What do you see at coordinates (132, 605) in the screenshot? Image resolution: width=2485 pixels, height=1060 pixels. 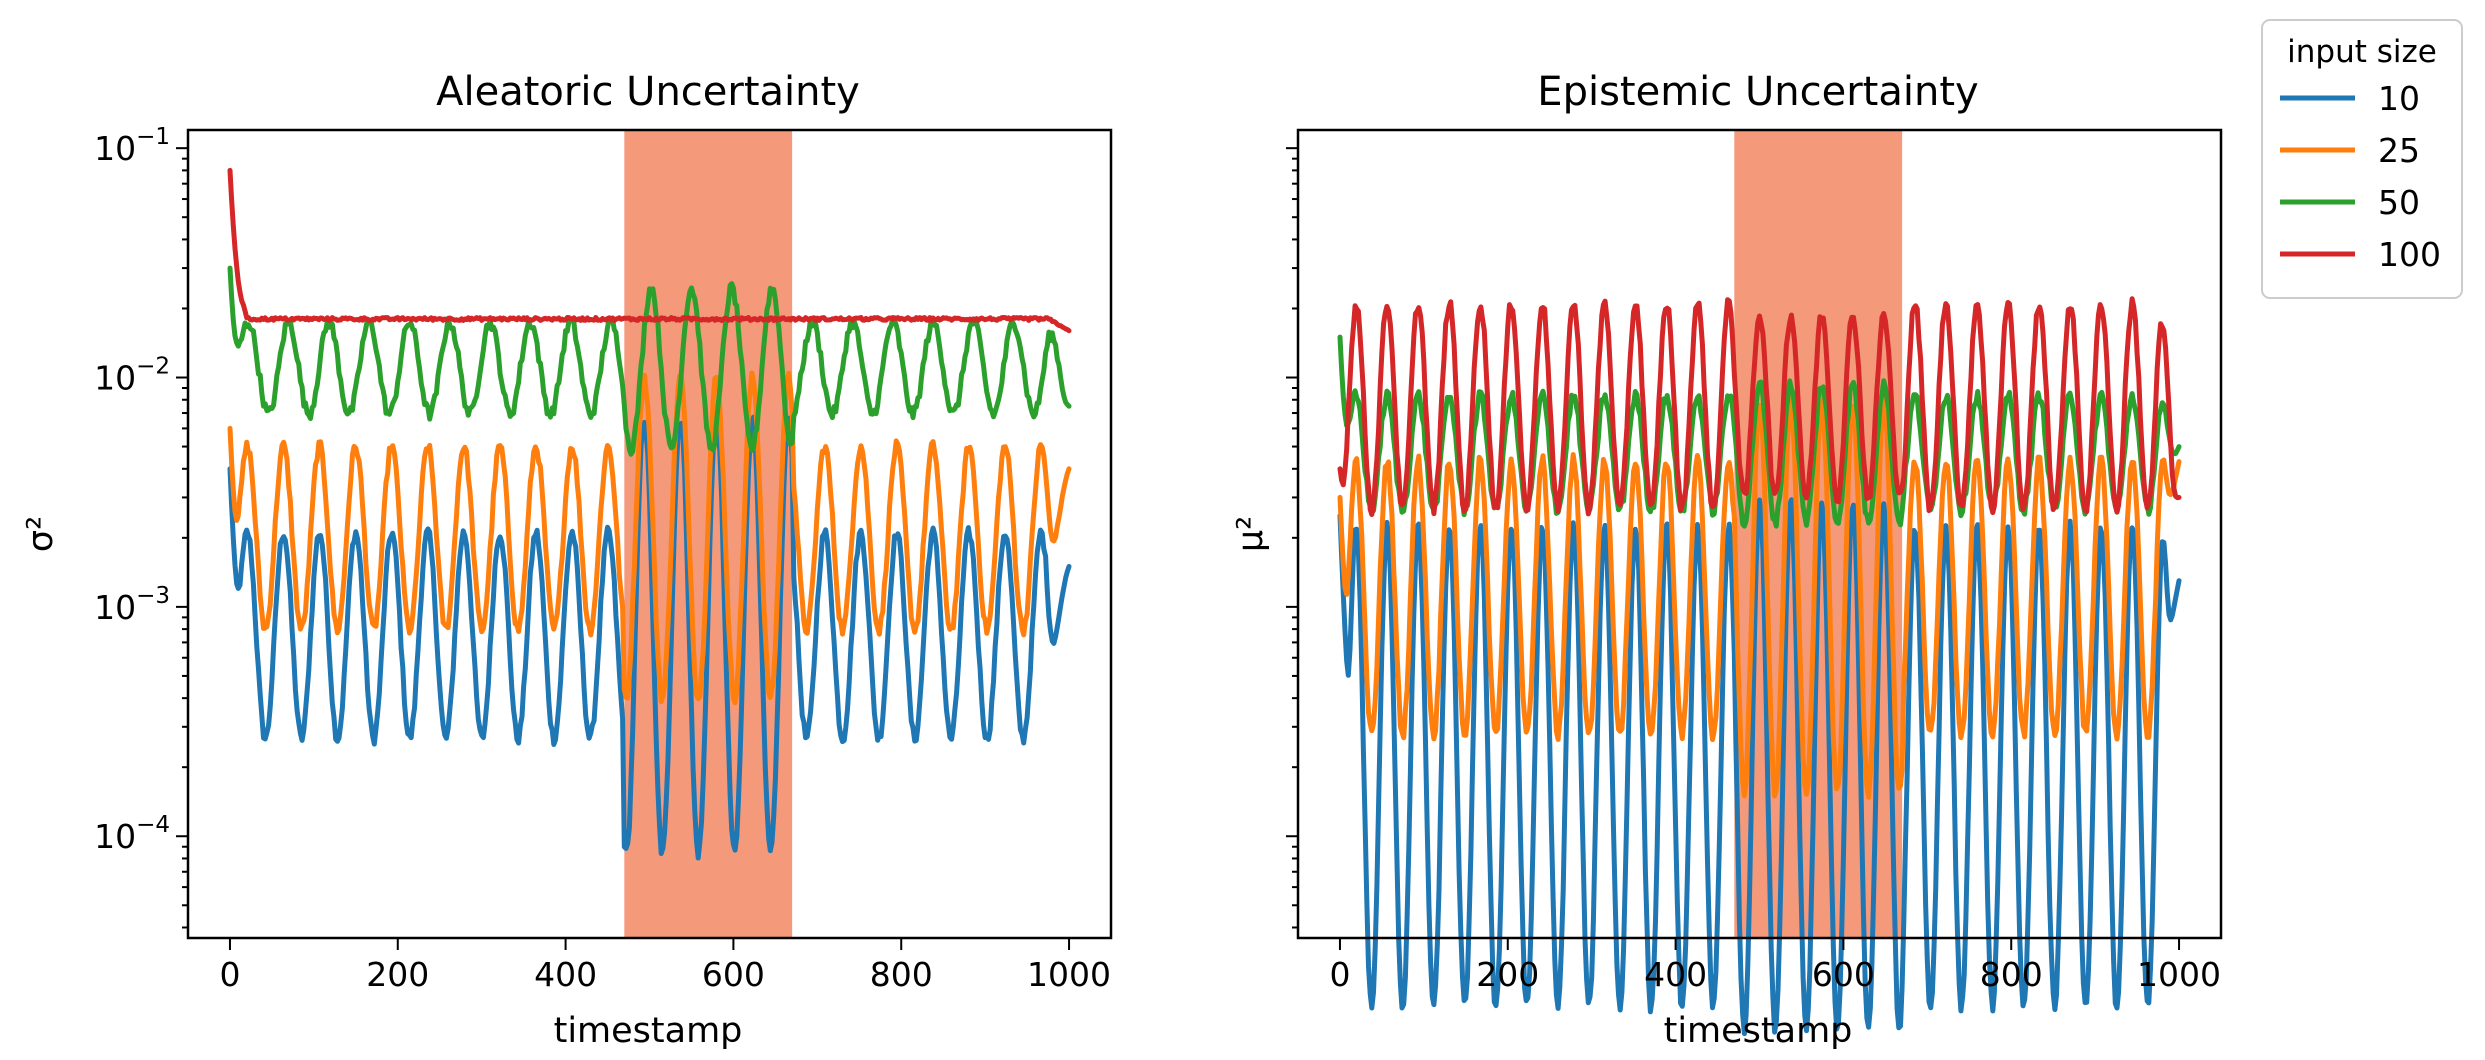 I see `y-tick-label: 10⁻³` at bounding box center [132, 605].